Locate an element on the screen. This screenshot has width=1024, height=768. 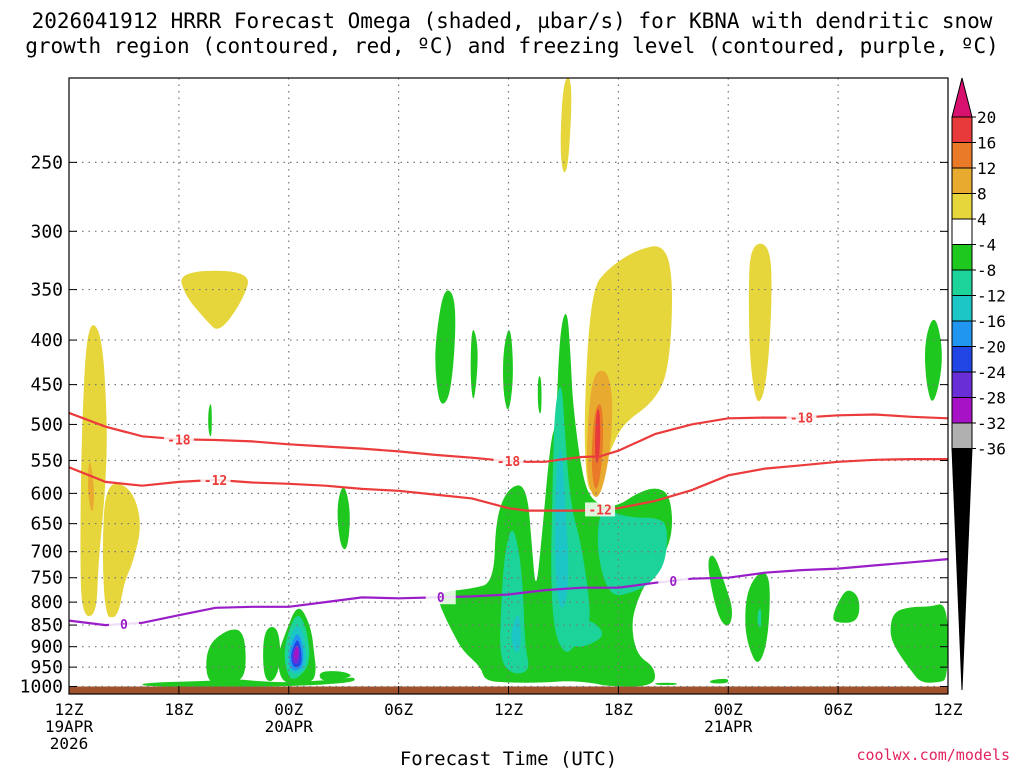
site-credit: coolwx.com/models is located at coordinates (933, 755).